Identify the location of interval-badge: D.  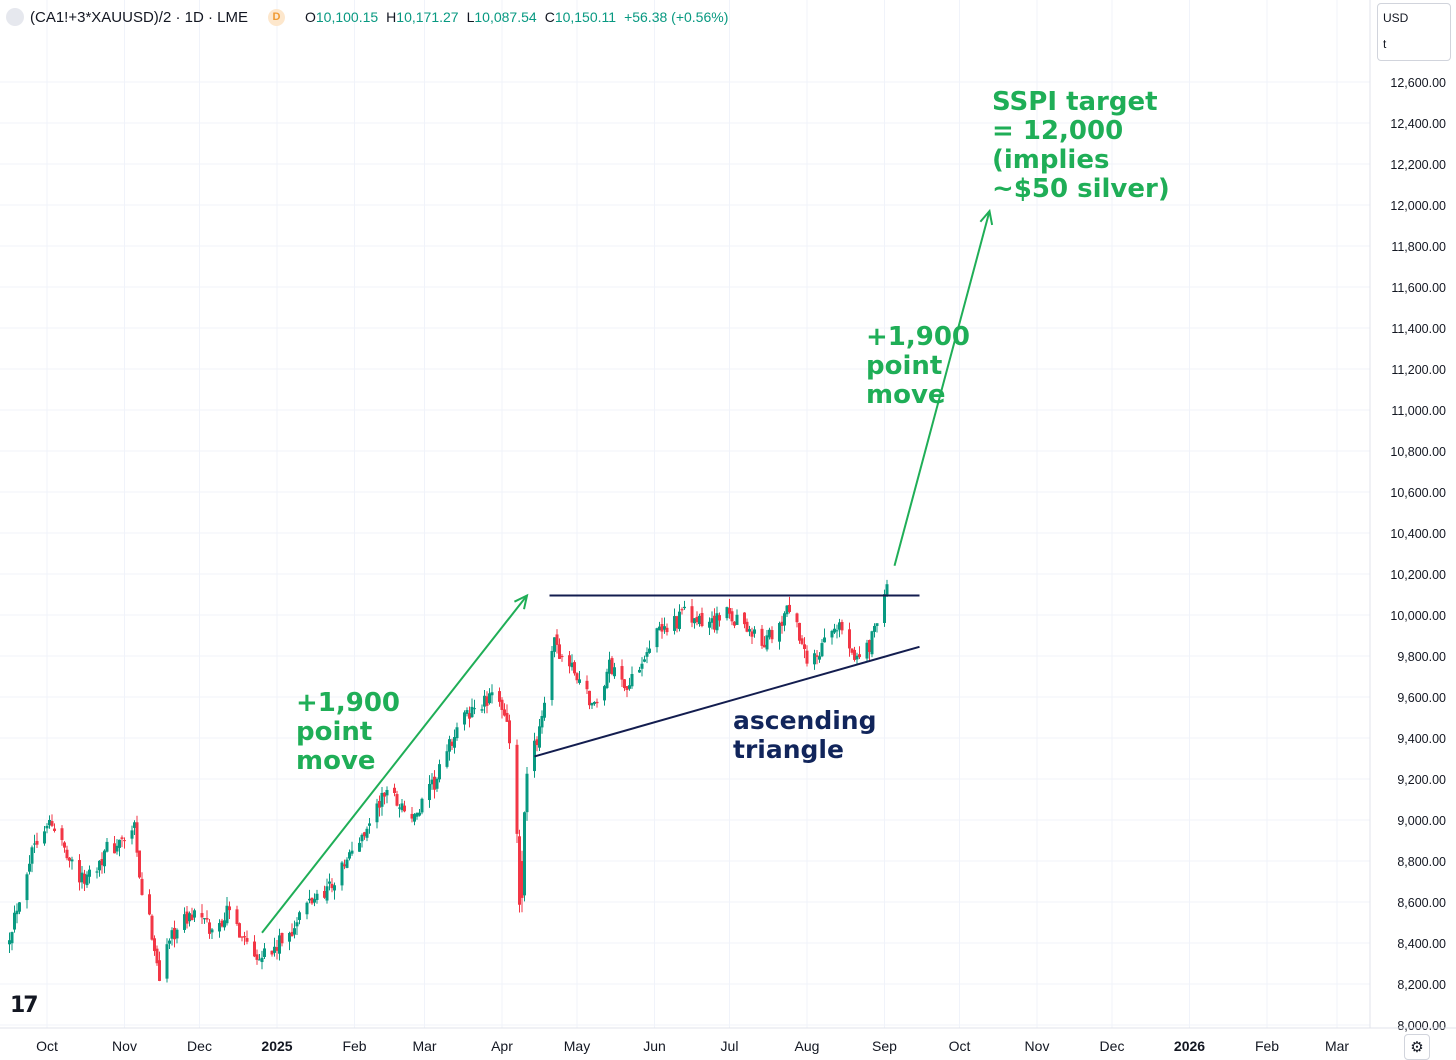
(276, 17).